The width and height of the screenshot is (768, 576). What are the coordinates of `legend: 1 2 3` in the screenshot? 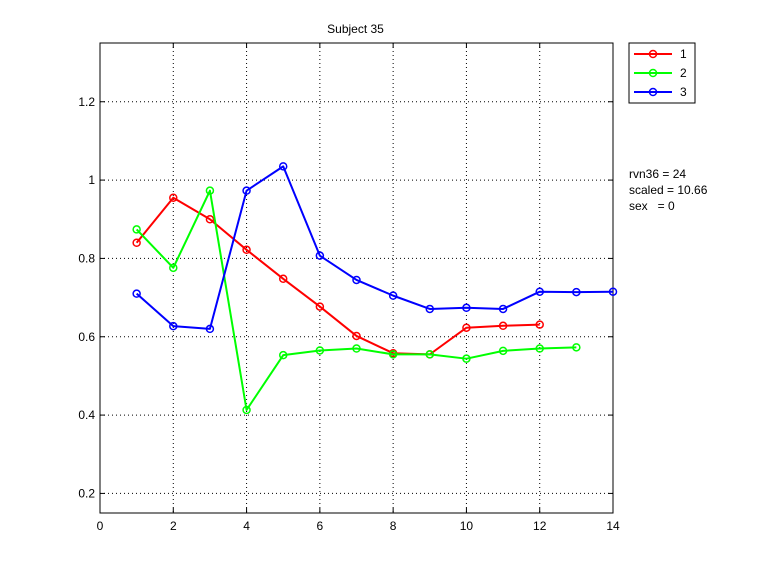 It's located at (662, 73).